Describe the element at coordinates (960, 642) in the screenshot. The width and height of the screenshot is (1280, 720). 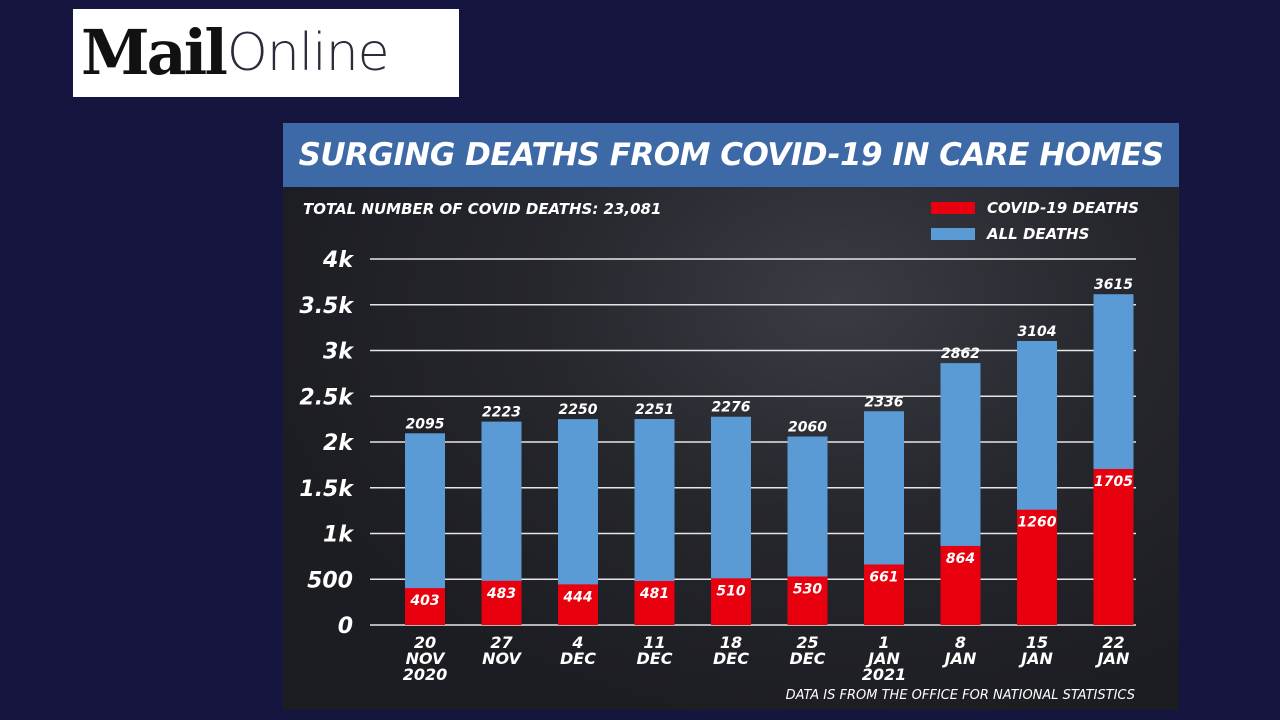
I see `x-tick-label: 8` at that location.